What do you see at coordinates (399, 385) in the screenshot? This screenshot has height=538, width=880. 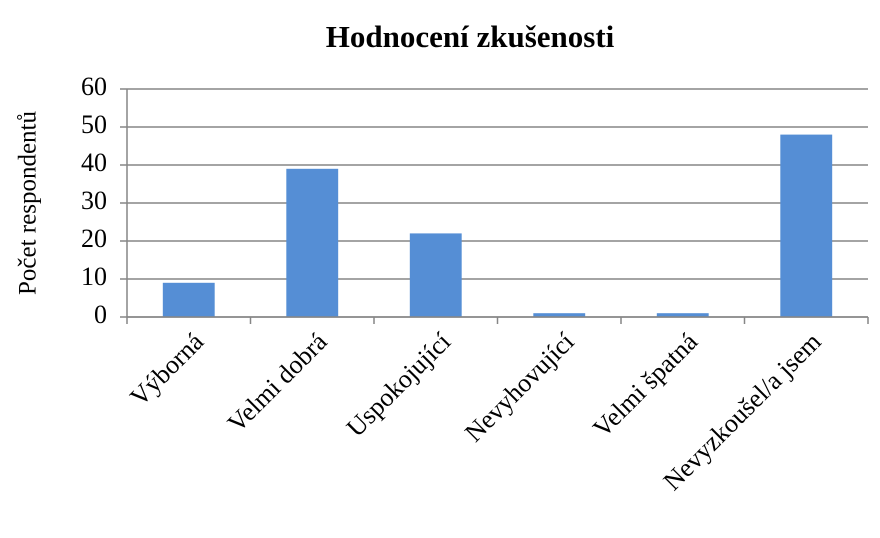 I see `x-tick-label: Uspokojující` at bounding box center [399, 385].